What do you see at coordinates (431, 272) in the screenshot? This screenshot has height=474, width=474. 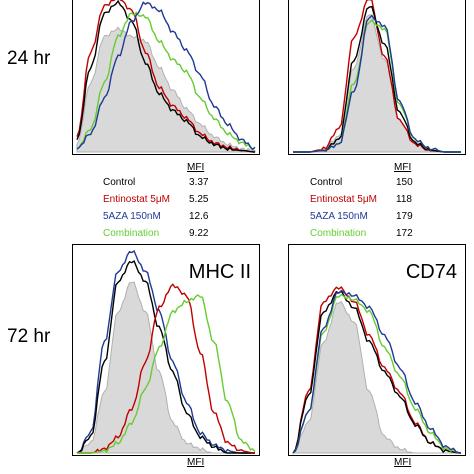 I see `marker-label: CD74` at bounding box center [431, 272].